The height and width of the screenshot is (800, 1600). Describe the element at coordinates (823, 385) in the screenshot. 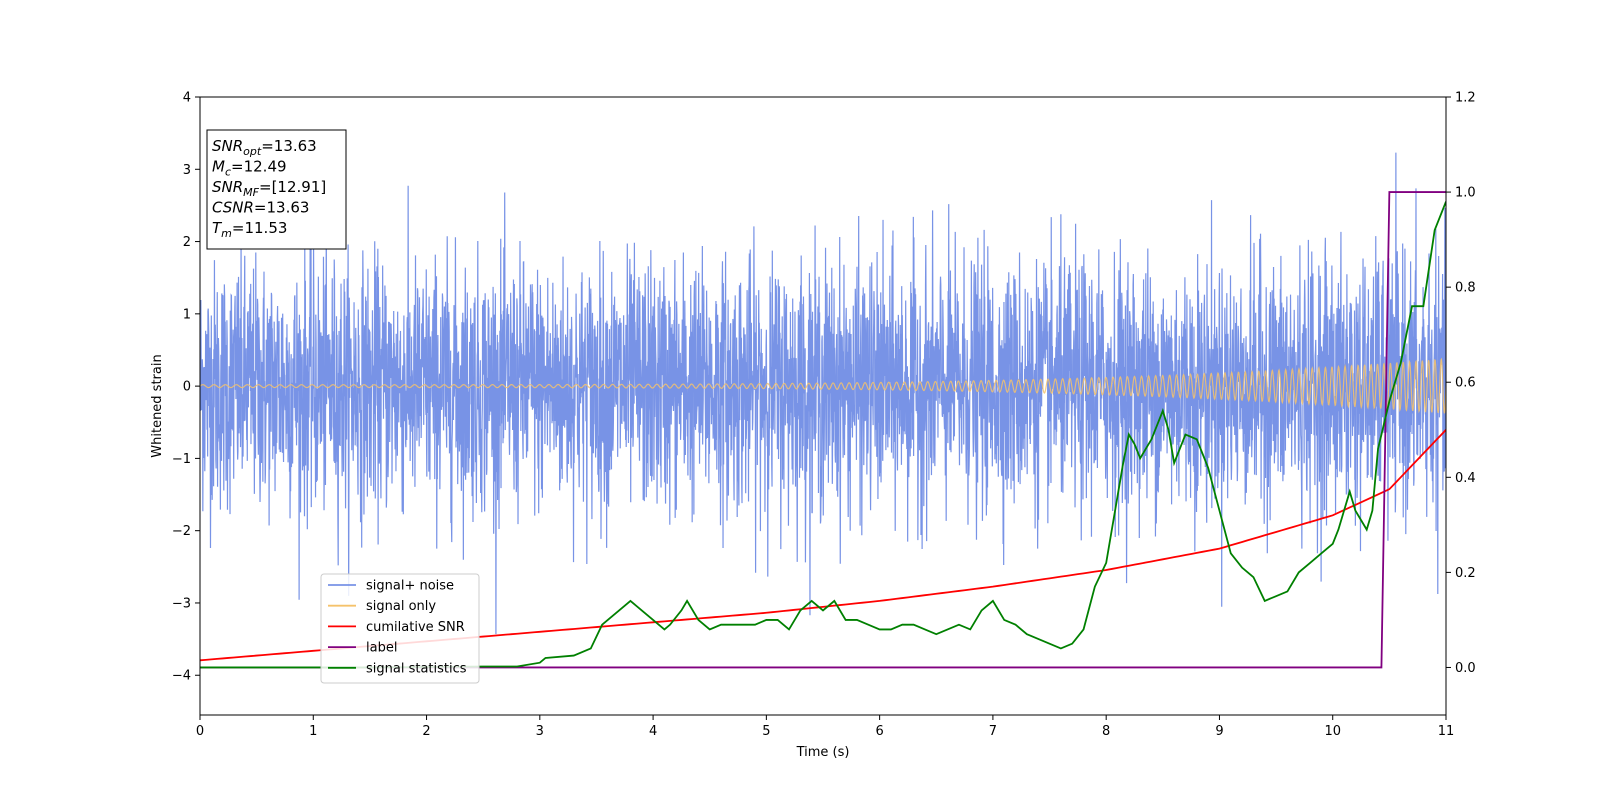

I see `series-signal-only` at that location.